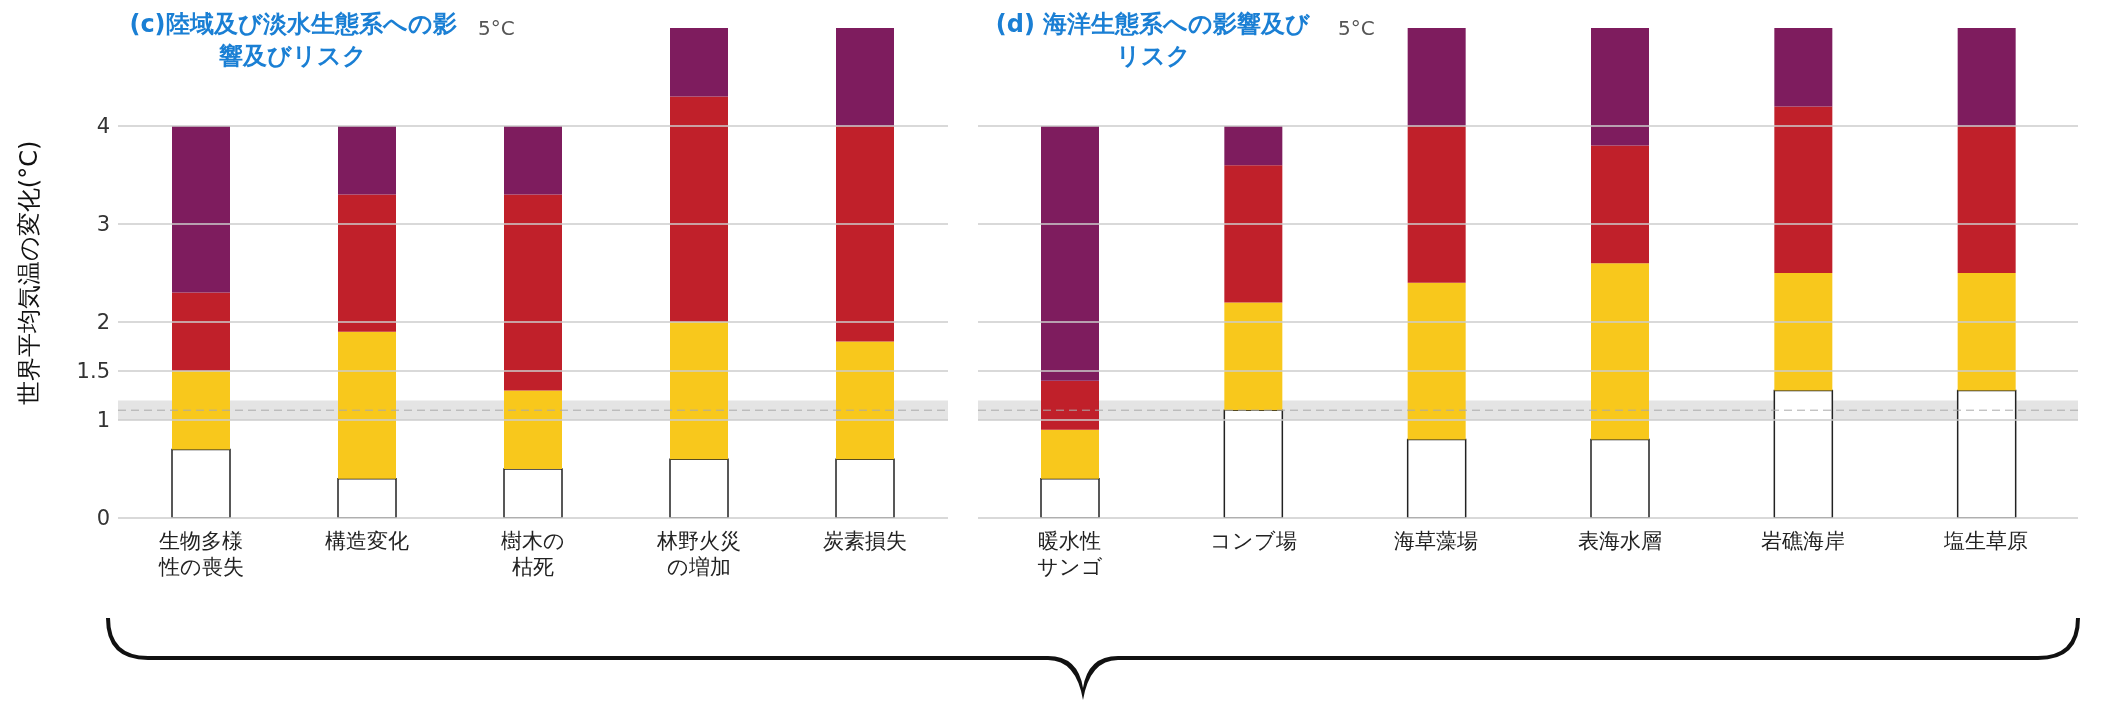  I want to click on y-tick-label: 2, so click(103, 322).